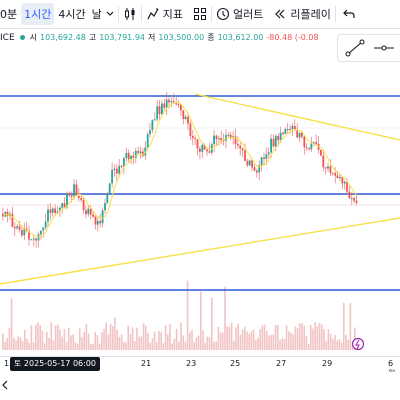 The height and width of the screenshot is (400, 400). What do you see at coordinates (164, 14) in the screenshot?
I see `indicators-button: 지표` at bounding box center [164, 14].